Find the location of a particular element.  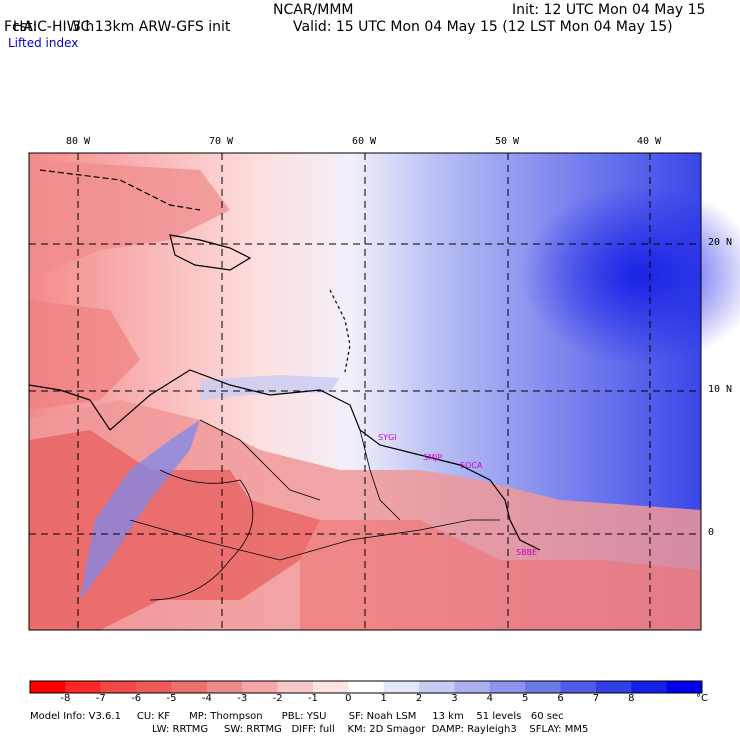

lat-label-10n: 10 N is located at coordinates (720, 389).